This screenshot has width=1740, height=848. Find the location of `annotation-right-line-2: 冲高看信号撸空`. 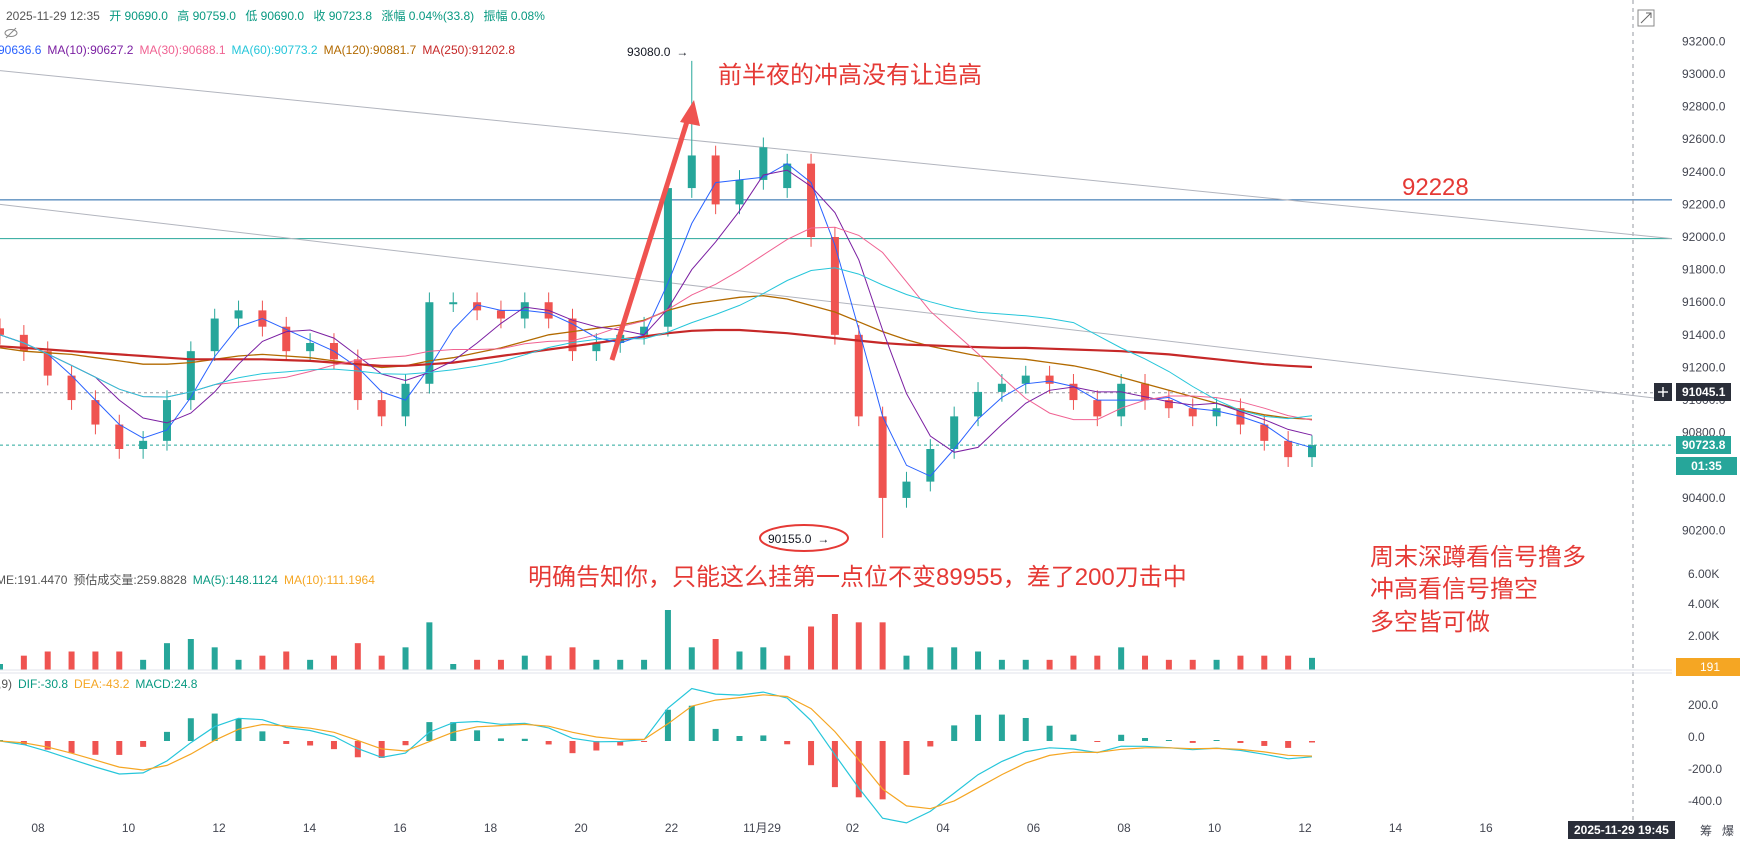

annotation-right-line-2: 冲高看信号撸空 is located at coordinates (1454, 590).